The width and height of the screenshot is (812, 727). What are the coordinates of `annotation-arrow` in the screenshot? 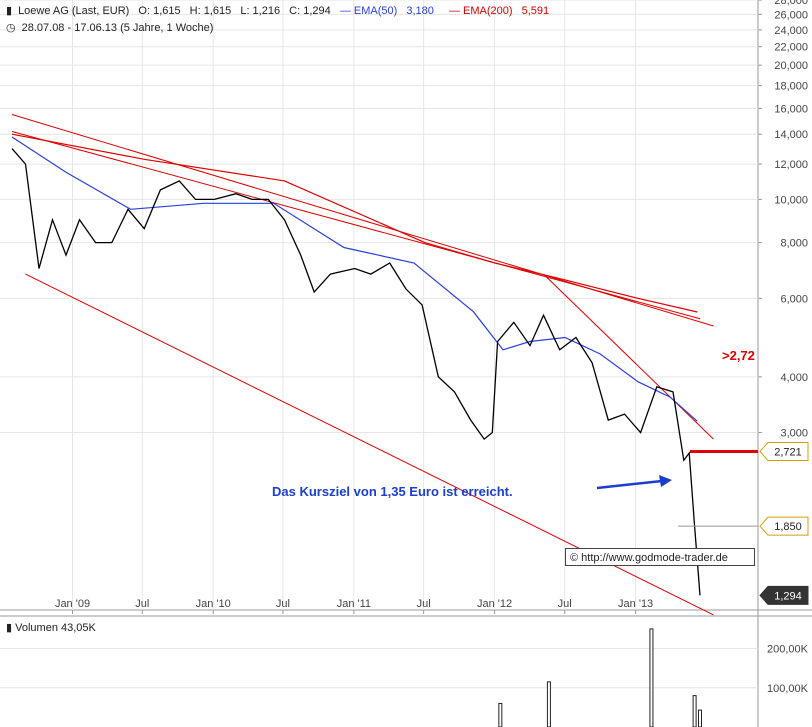 It's located at (629, 484).